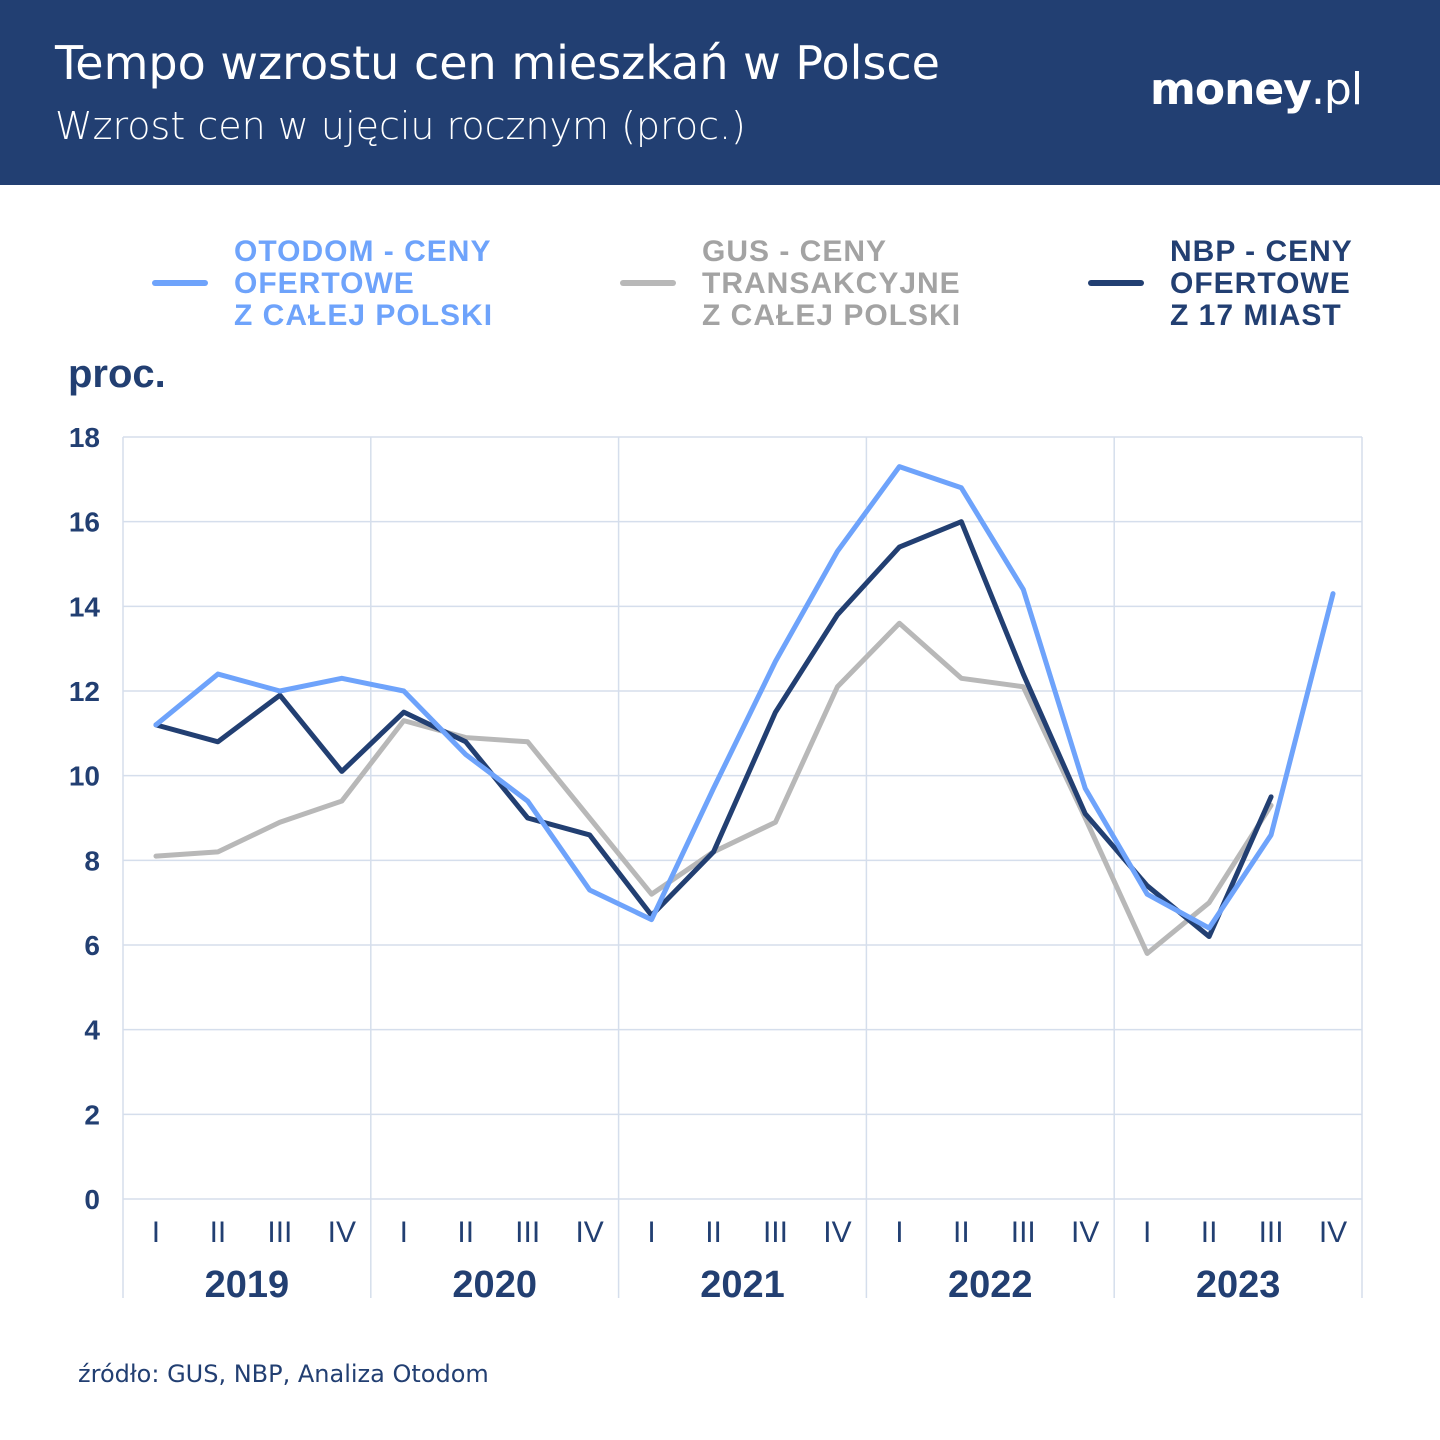  What do you see at coordinates (990, 1285) in the screenshot?
I see `x-tick-year: 2022` at bounding box center [990, 1285].